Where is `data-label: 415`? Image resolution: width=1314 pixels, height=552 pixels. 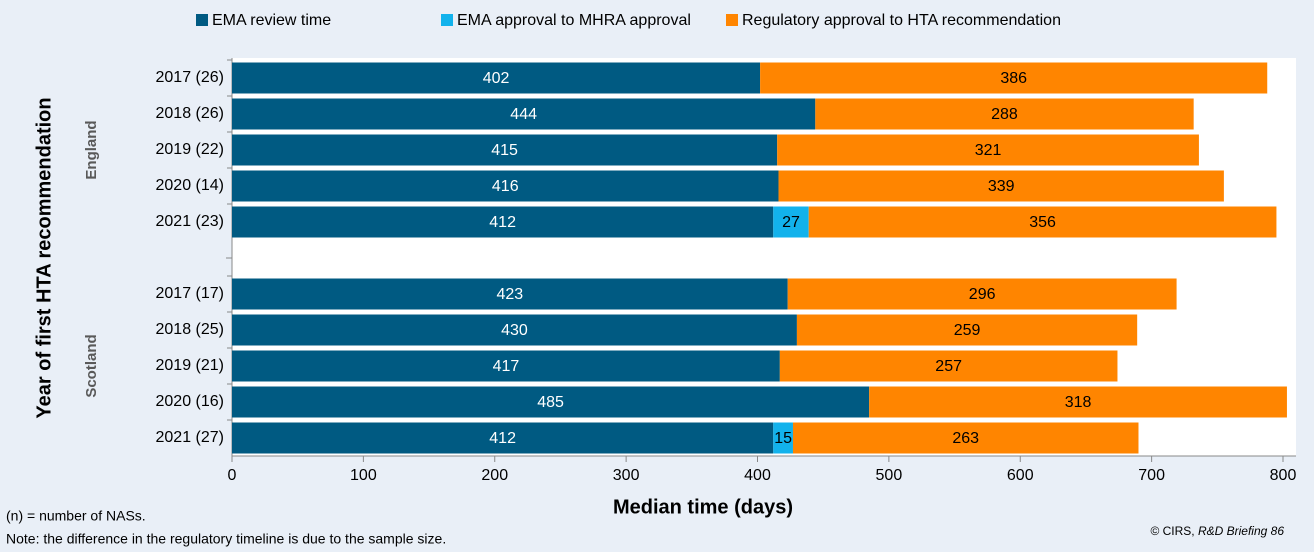
data-label: 415 is located at coordinates (504, 150).